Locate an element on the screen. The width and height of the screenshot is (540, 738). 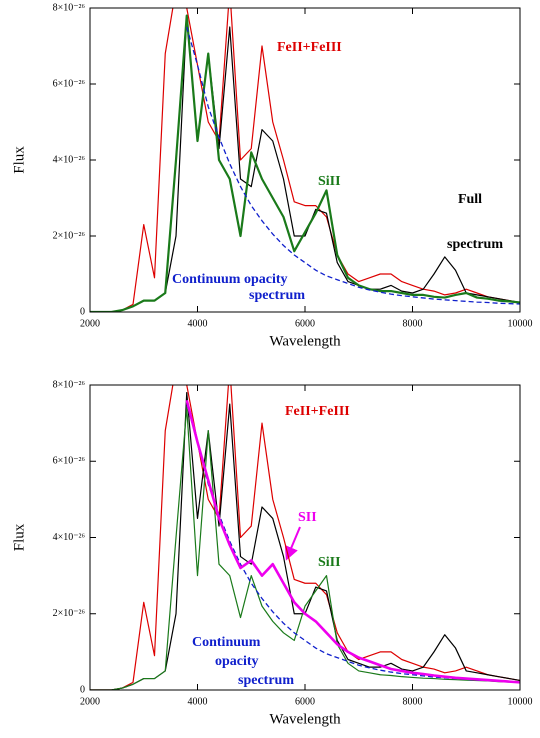
annotation: Full is located at coordinates (470, 199).